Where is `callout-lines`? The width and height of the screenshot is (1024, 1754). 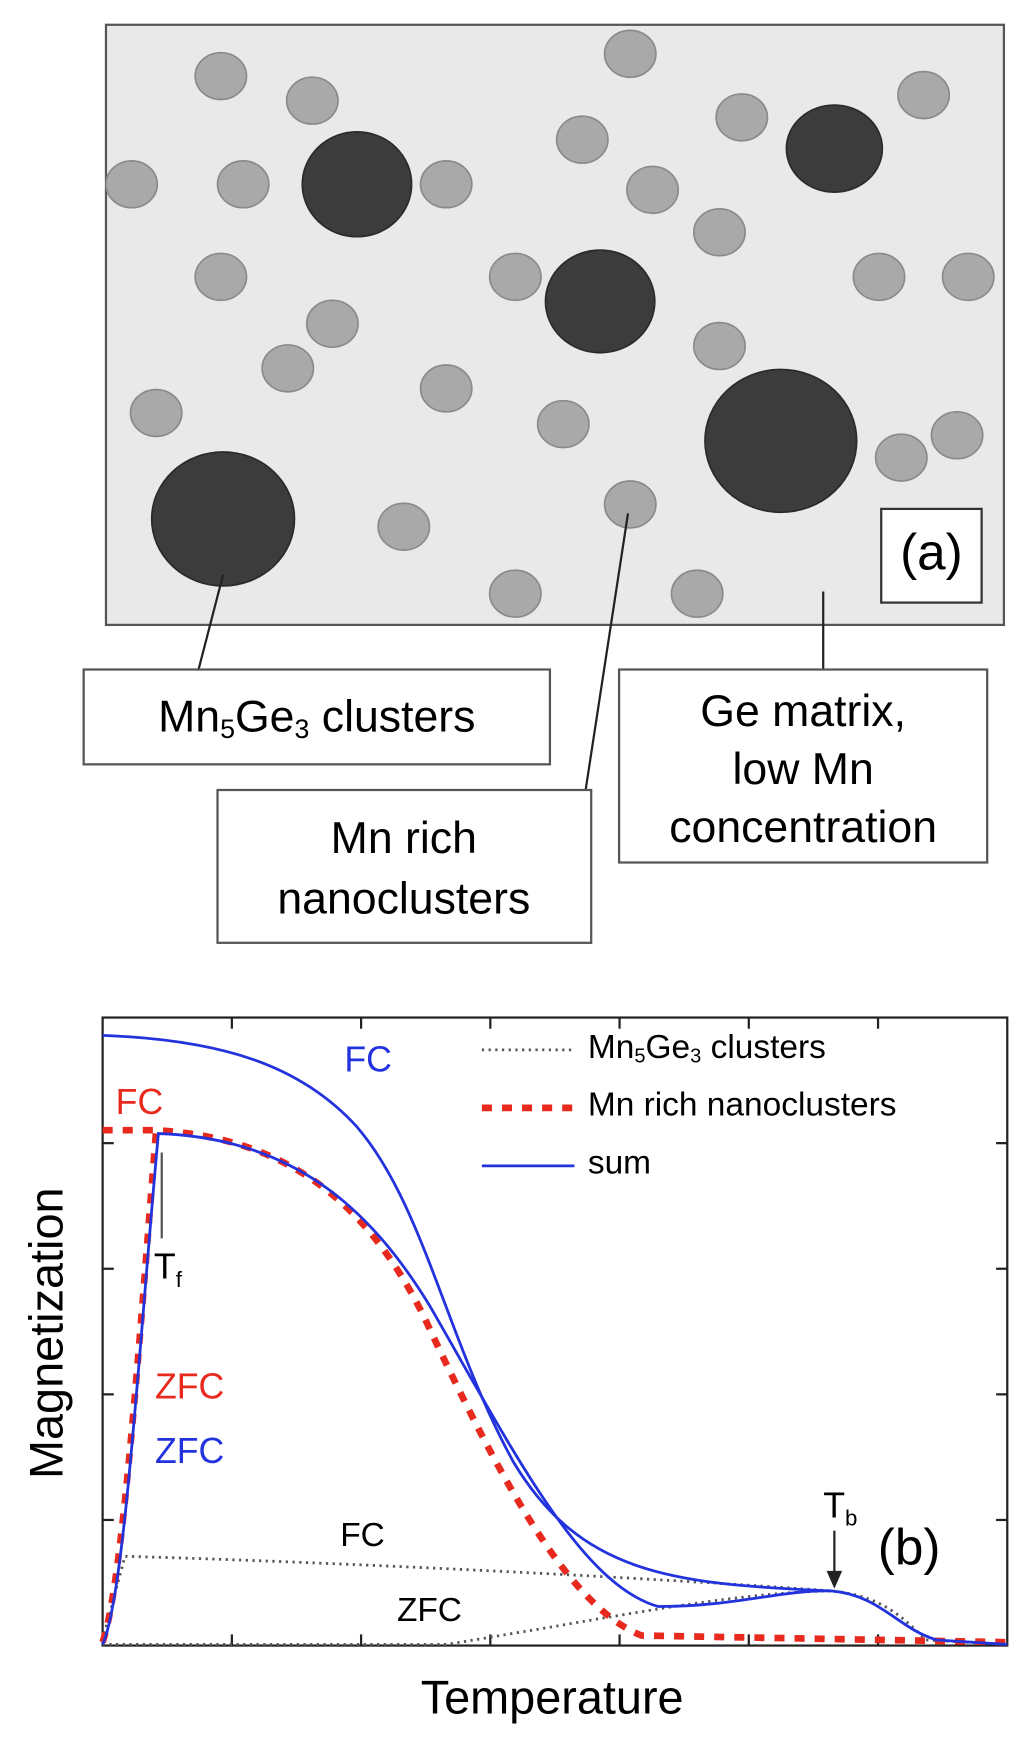 callout-lines is located at coordinates (511, 652).